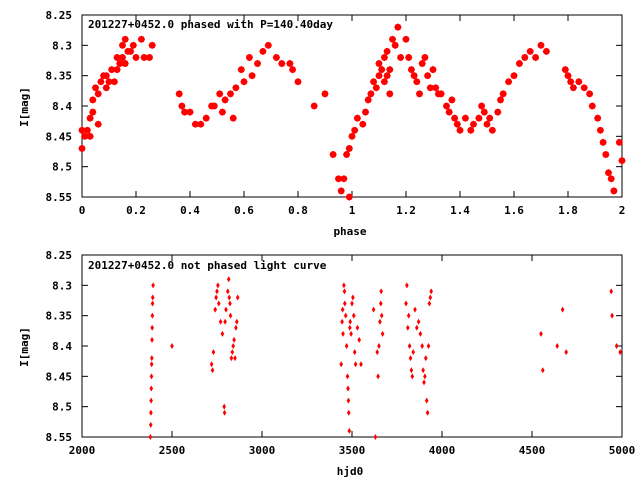 The width and height of the screenshot is (640, 480). Describe the element at coordinates (59, 15) in the screenshot. I see `y-tick-label: 8.25` at that location.